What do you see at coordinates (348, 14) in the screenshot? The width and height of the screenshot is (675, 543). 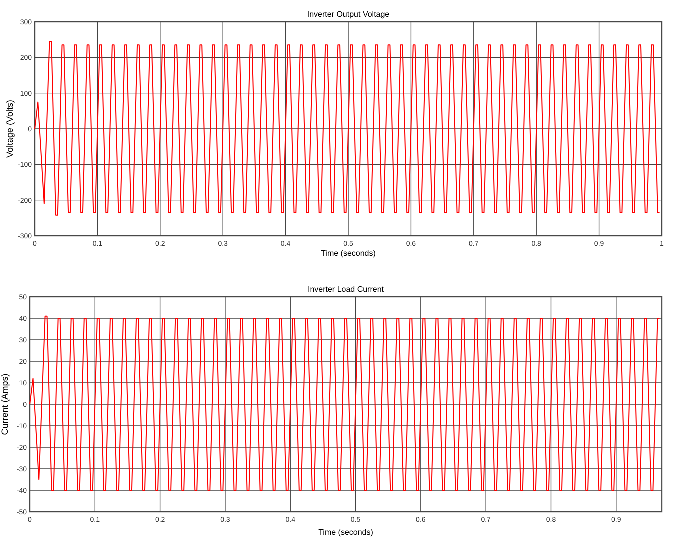 I see `chart-title: Inverter Output Voltage` at bounding box center [348, 14].